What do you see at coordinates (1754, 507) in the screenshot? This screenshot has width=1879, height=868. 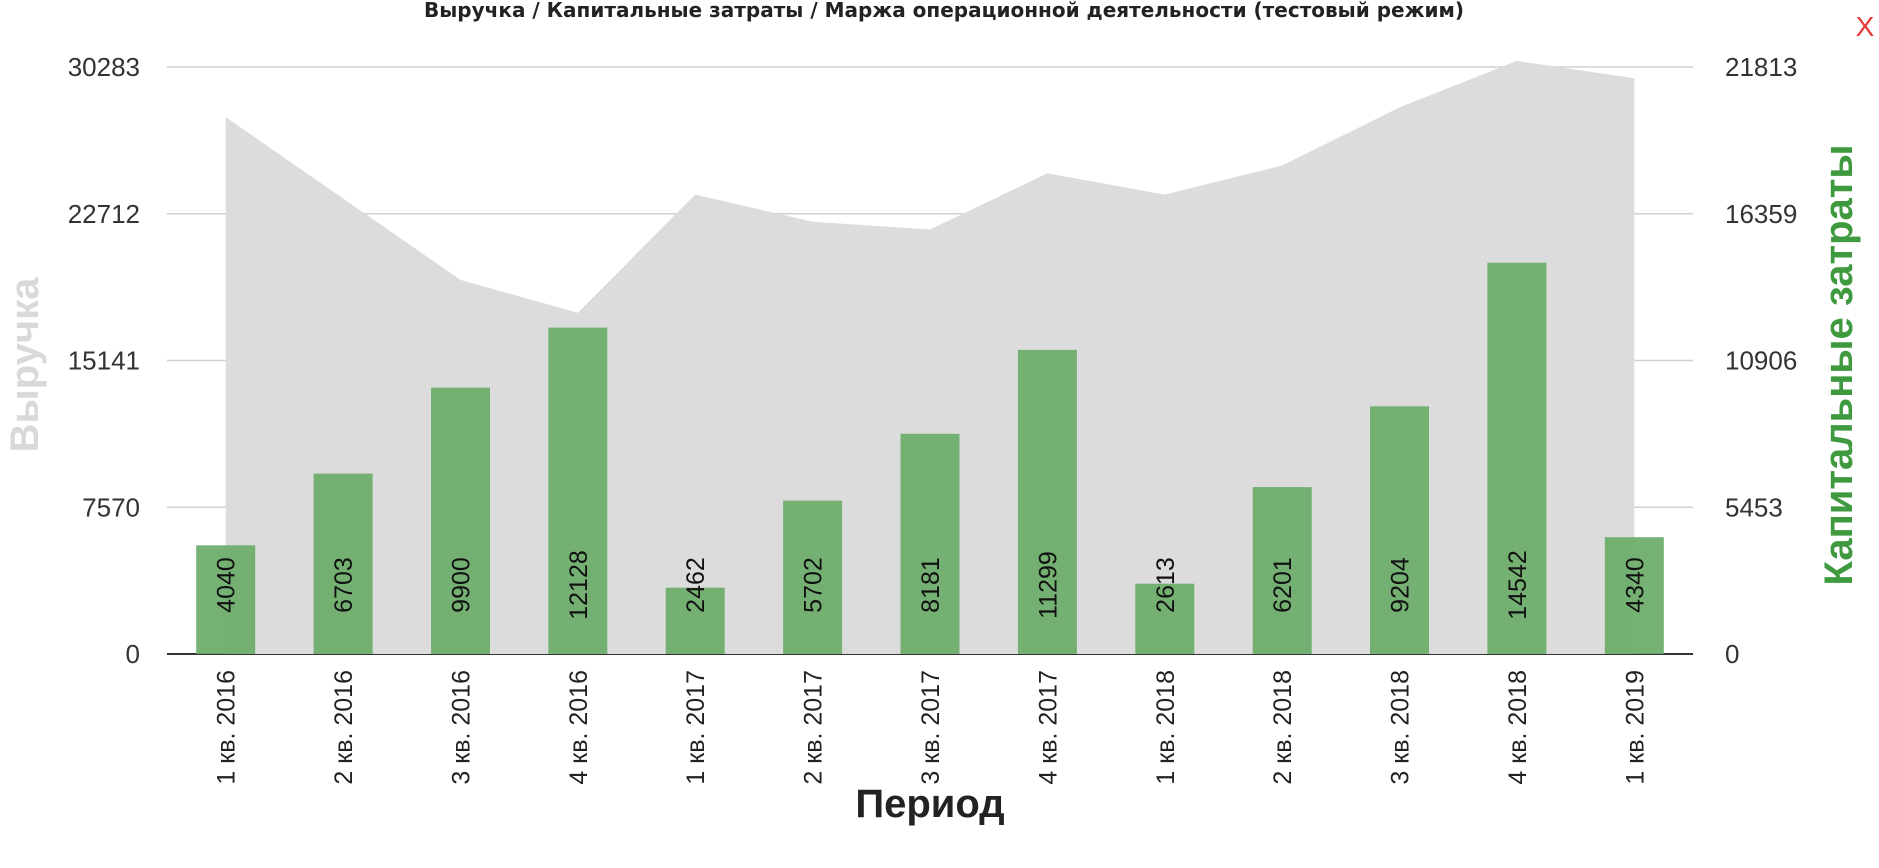 I see `right-axis-tick-label: 5453` at bounding box center [1754, 507].